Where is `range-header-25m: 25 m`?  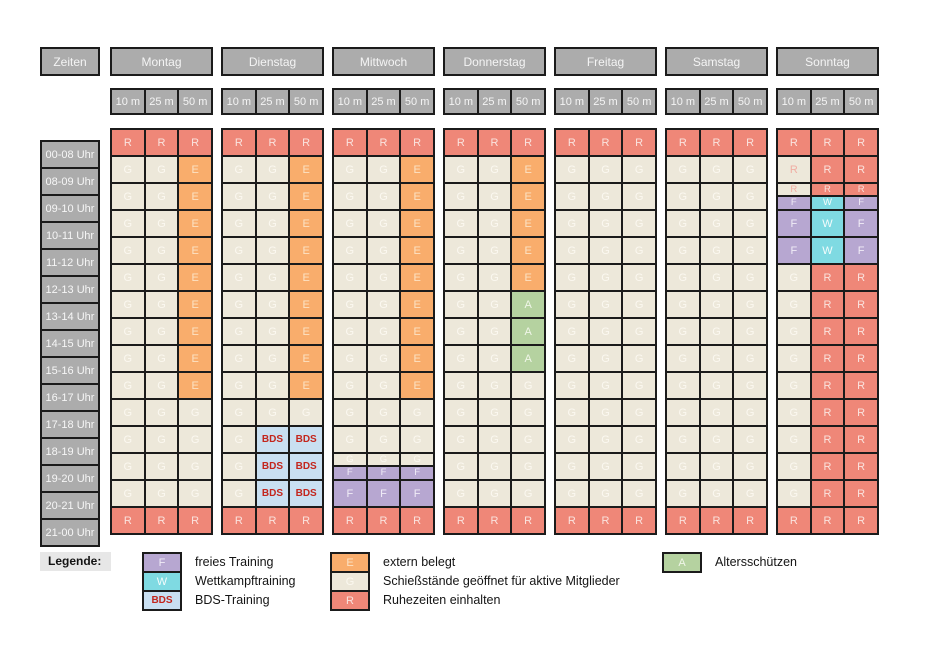 range-header-25m: 25 m is located at coordinates (605, 101).